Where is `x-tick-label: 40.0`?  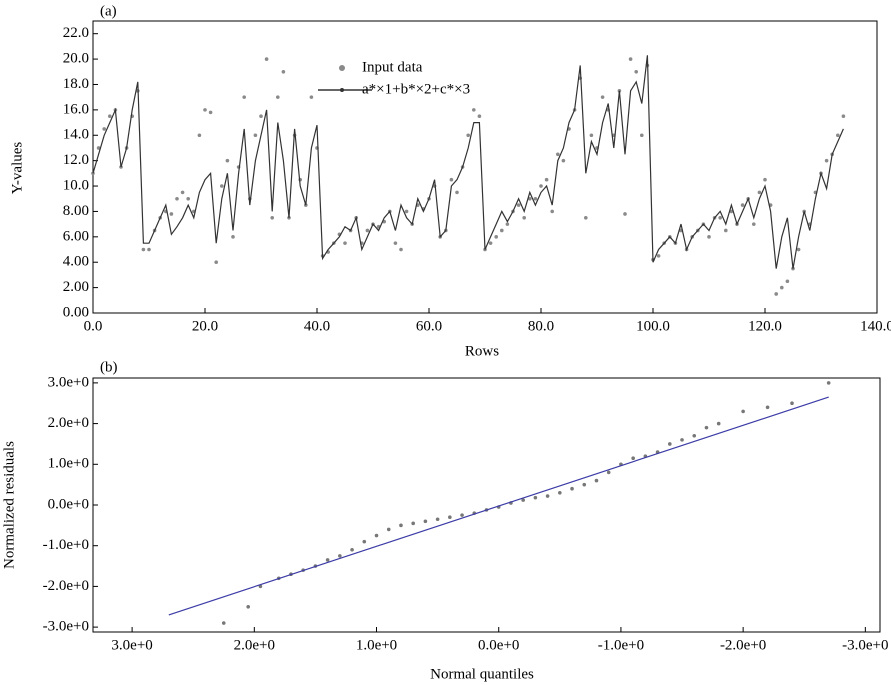 x-tick-label: 40.0 is located at coordinates (317, 326).